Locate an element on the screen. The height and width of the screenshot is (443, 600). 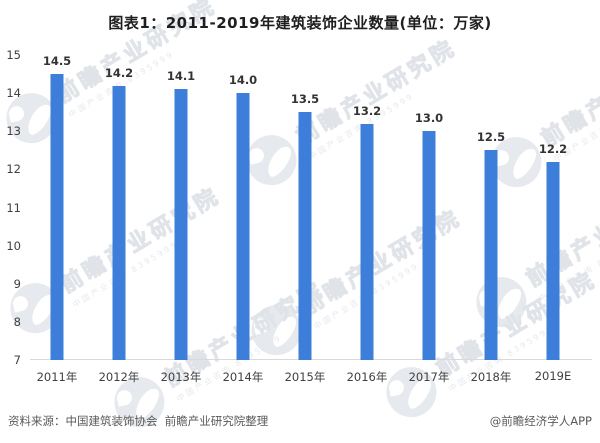
y-axis-tick-label: 15 is located at coordinates (13, 55).